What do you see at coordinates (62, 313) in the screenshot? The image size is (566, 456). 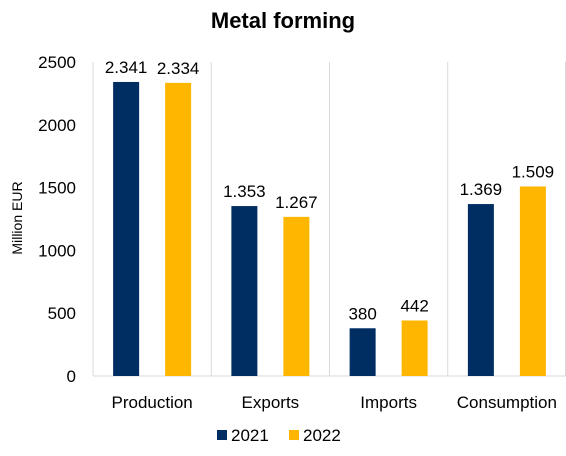 I see `y-tick-label: 500` at bounding box center [62, 313].